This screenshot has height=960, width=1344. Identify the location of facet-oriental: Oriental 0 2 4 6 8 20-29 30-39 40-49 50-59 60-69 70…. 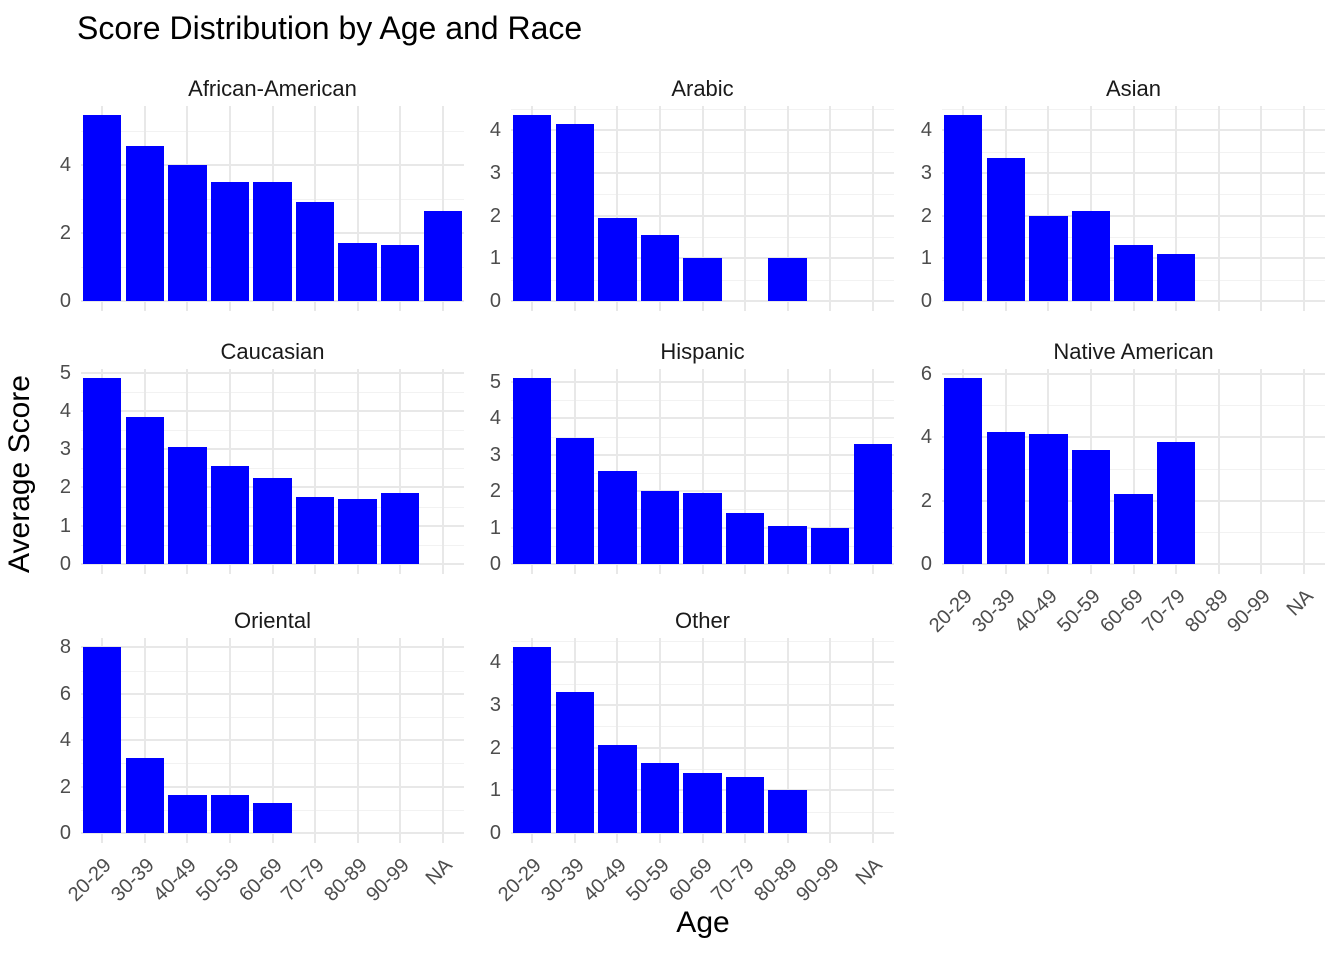
(262, 763).